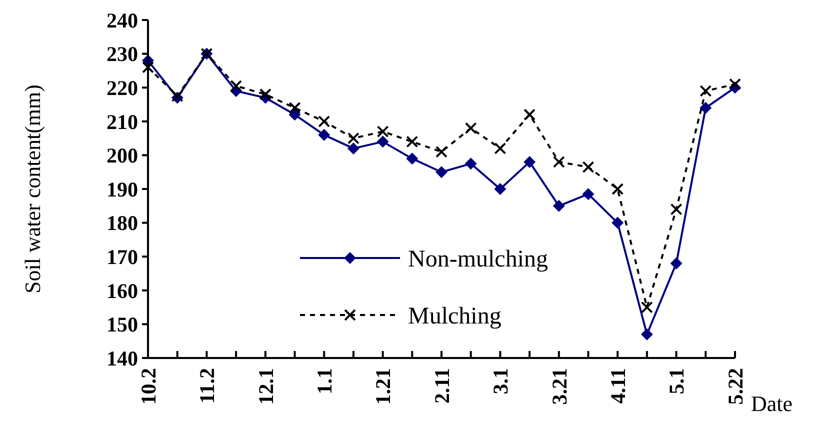 Image resolution: width=821 pixels, height=431 pixels. What do you see at coordinates (122, 88) in the screenshot?
I see `y-tick-label: 220` at bounding box center [122, 88].